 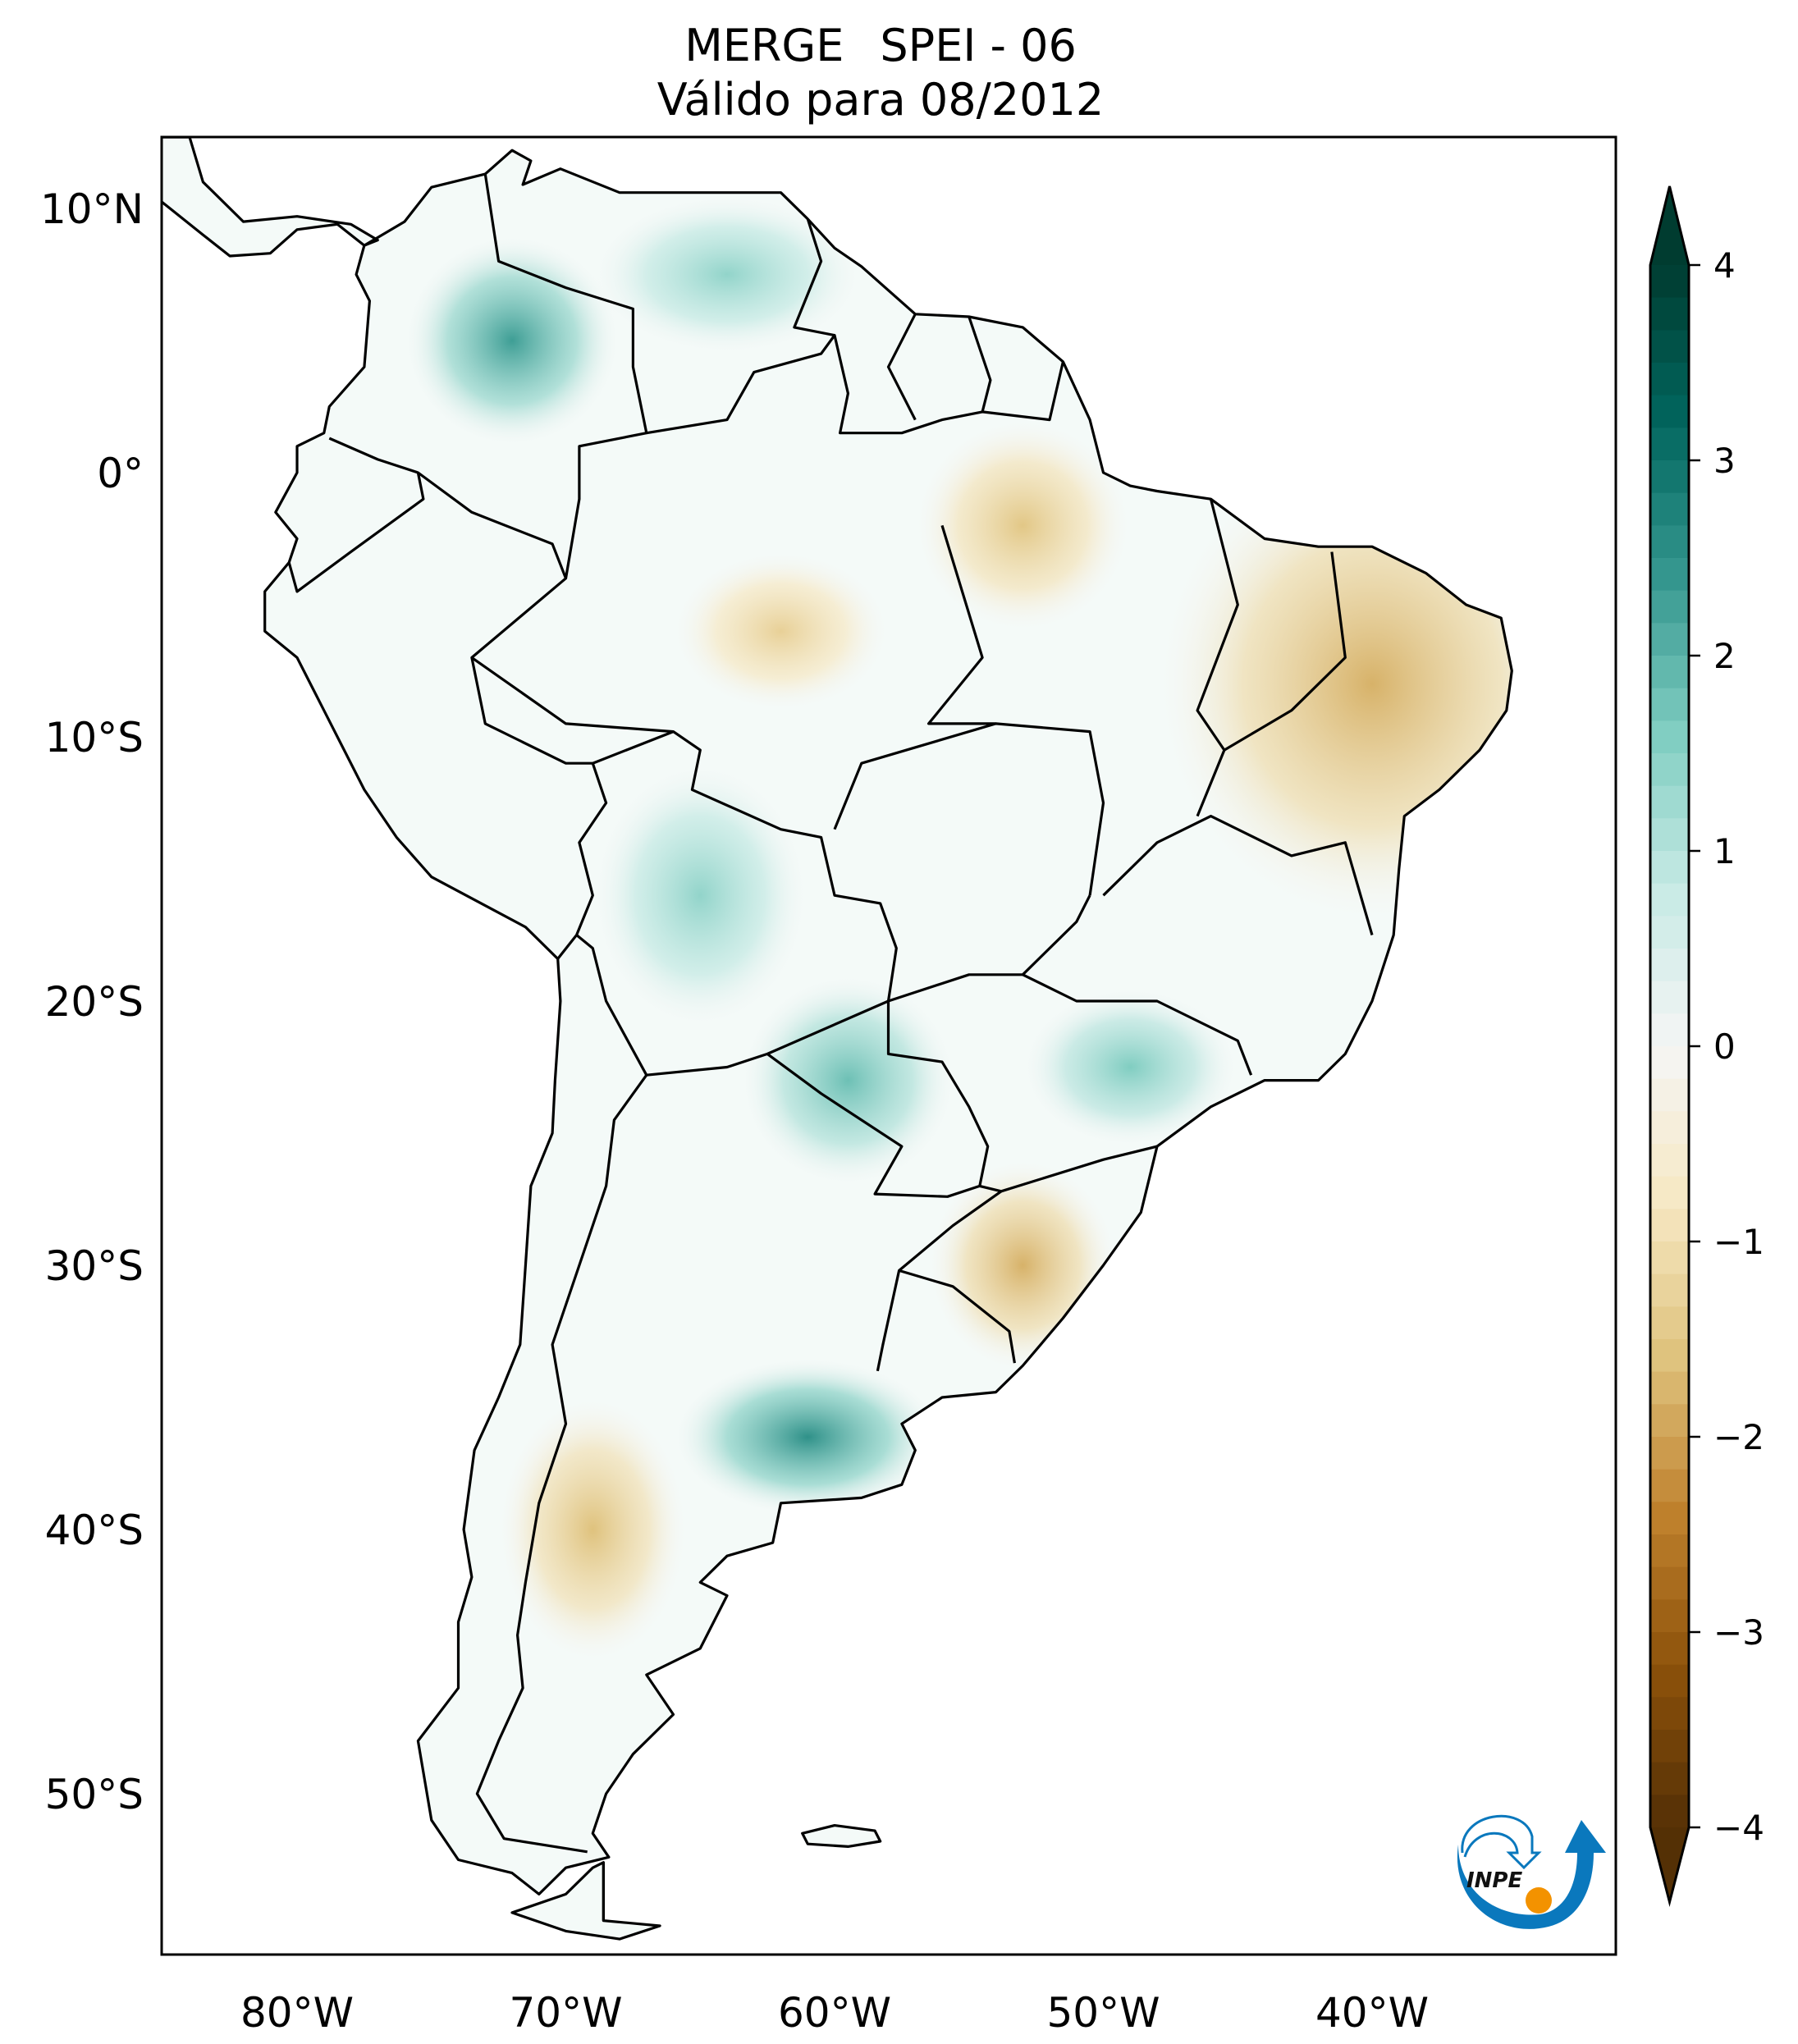 I want to click on colorbar-tick-label: 0, so click(x=1724, y=1047).